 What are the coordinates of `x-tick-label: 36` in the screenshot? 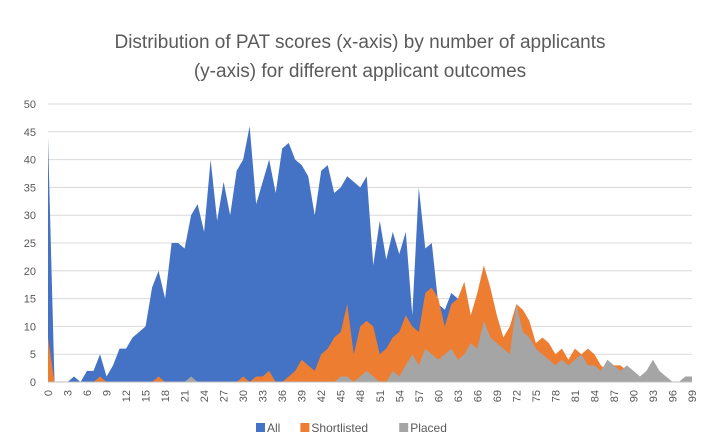 It's located at (283, 396).